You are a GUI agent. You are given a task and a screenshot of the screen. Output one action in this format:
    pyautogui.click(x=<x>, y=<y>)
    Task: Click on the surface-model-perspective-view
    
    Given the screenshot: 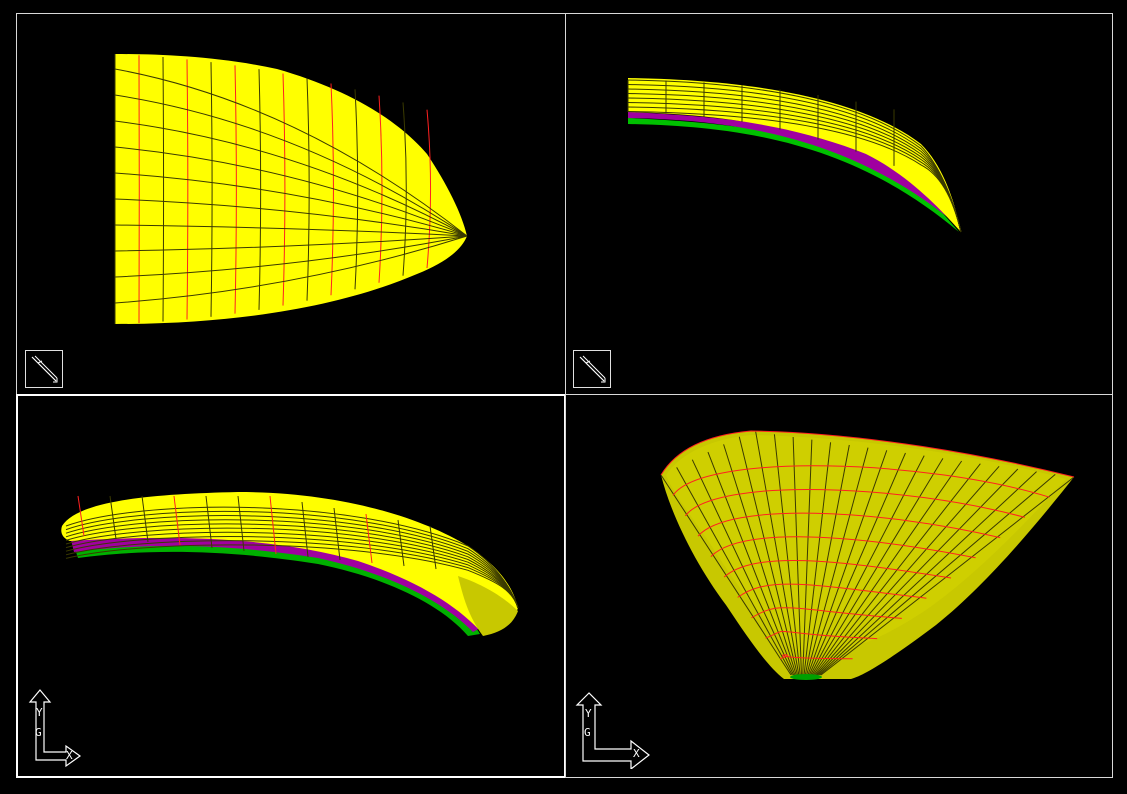 What is the action you would take?
    pyautogui.click(x=867, y=555)
    